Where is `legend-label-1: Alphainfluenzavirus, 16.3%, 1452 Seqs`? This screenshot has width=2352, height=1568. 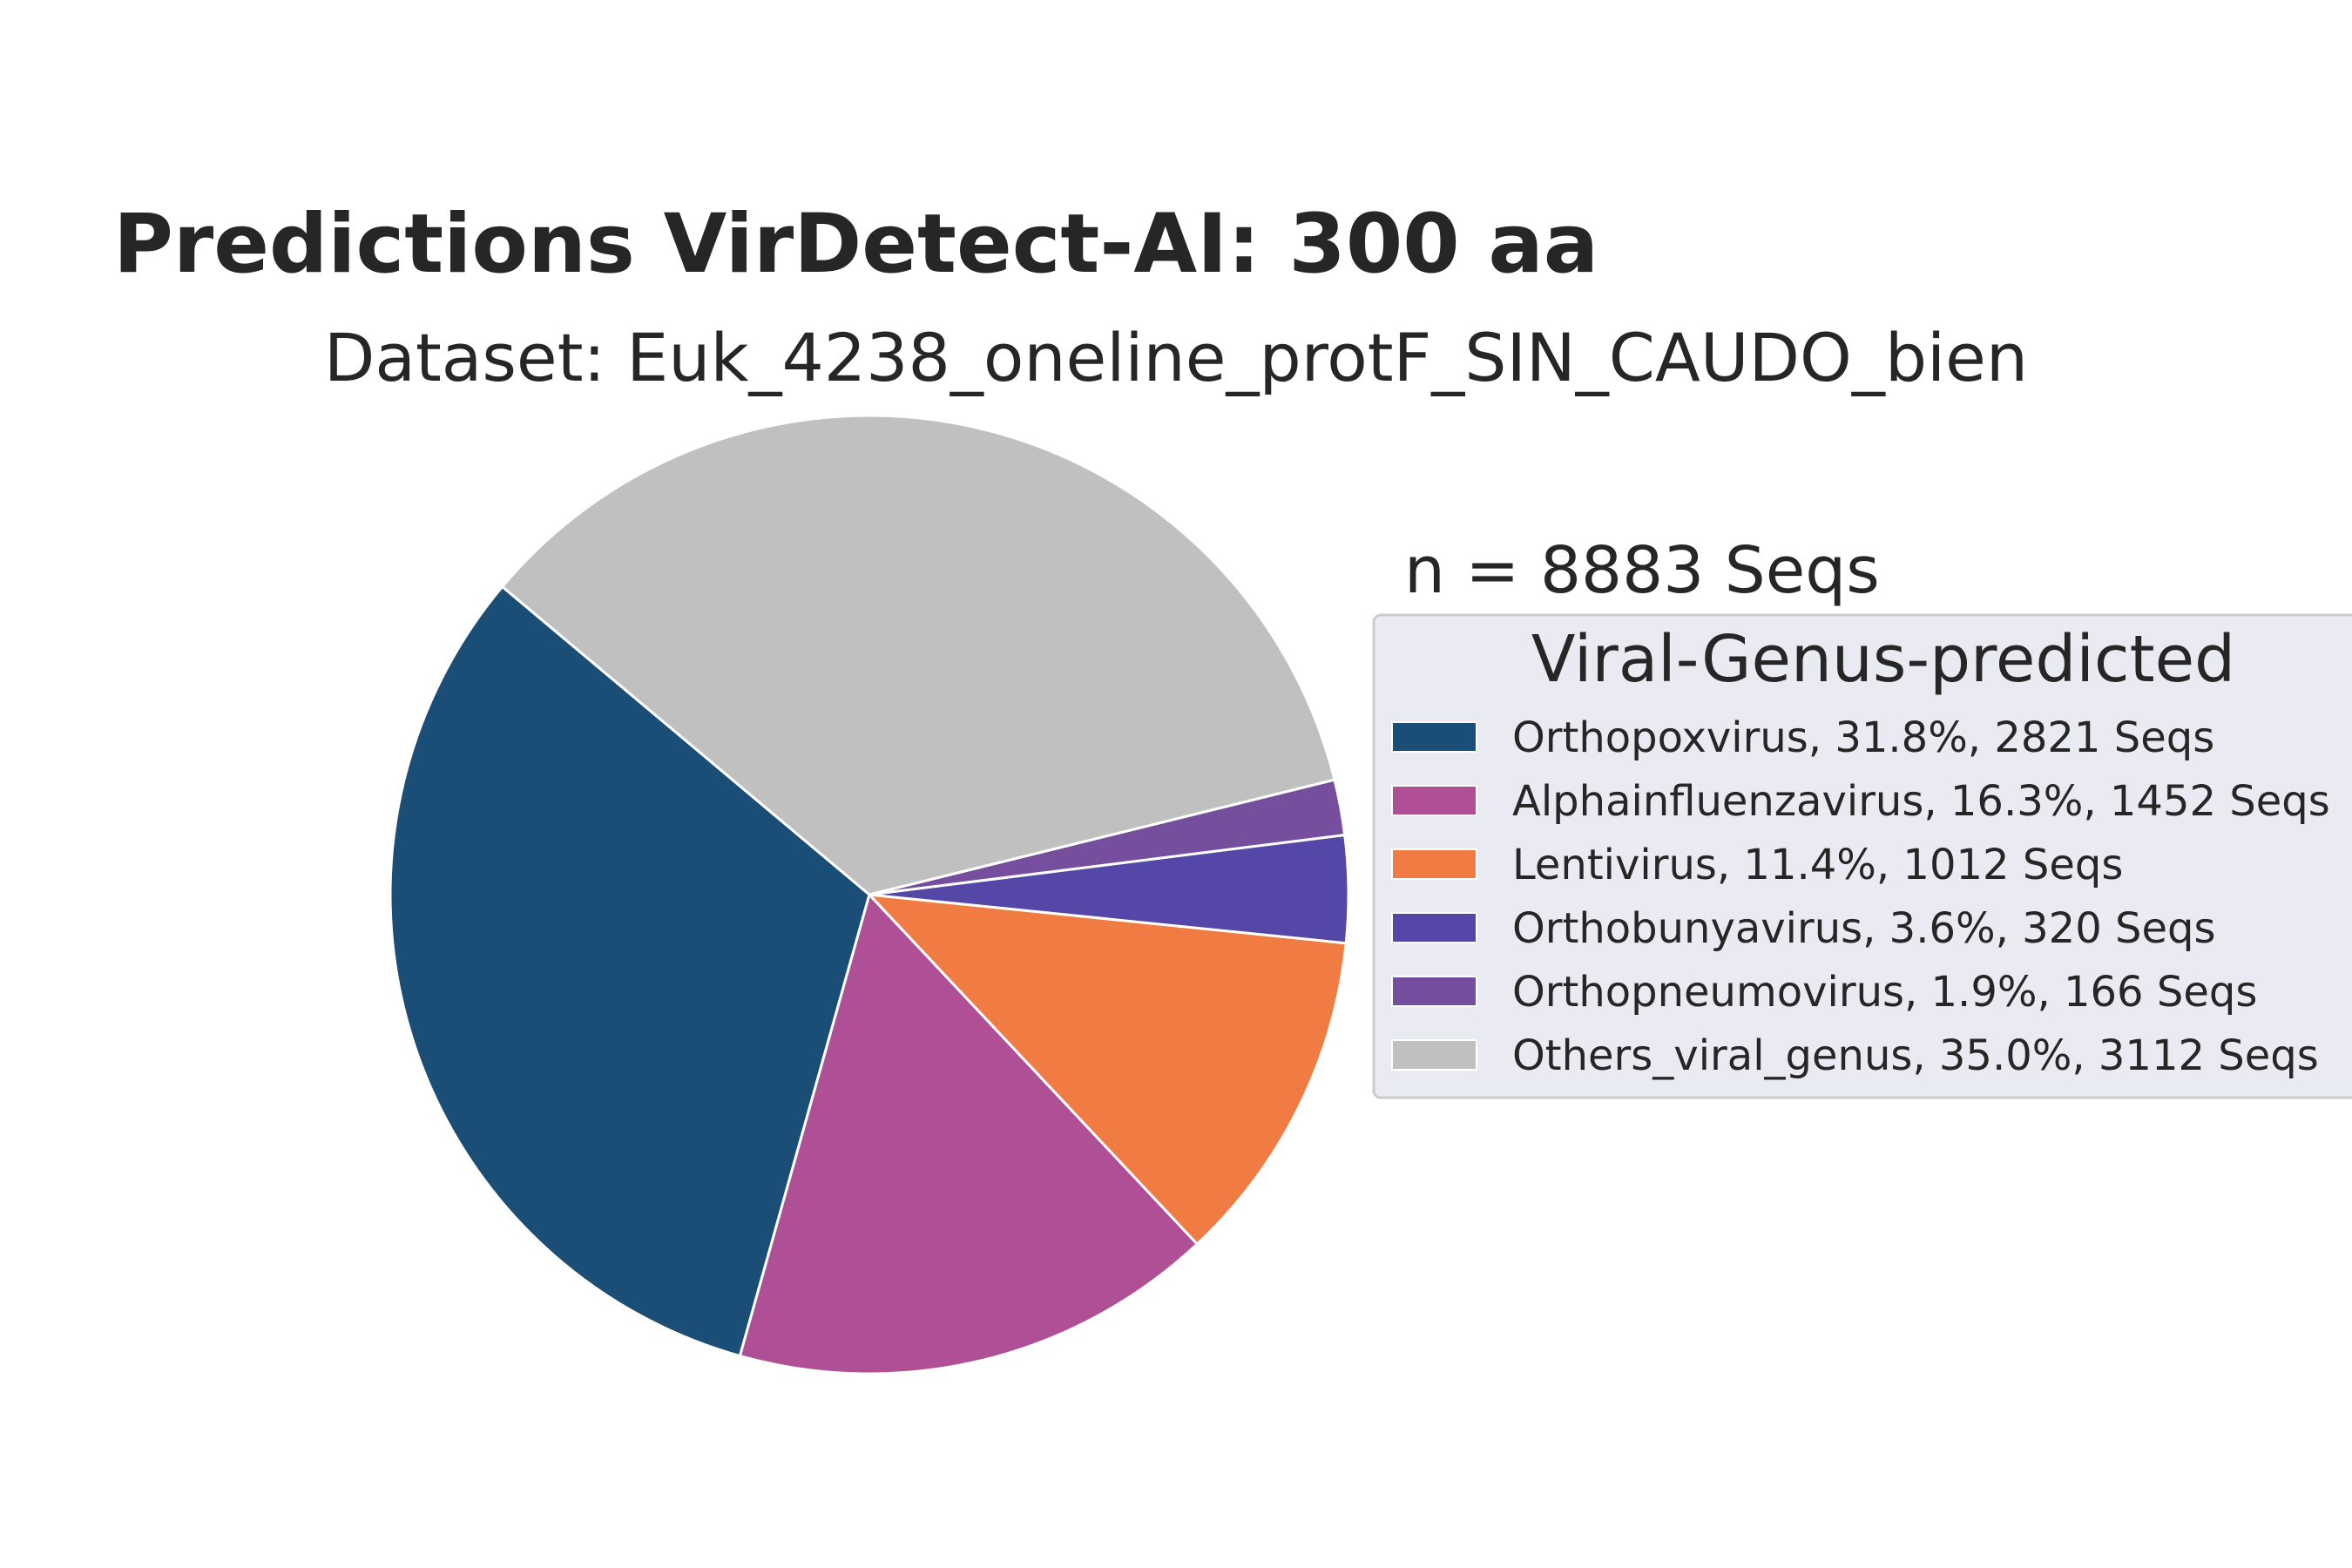
legend-label-1: Alphainfluenzavirus, 16.3%, 1452 Seqs is located at coordinates (1921, 801).